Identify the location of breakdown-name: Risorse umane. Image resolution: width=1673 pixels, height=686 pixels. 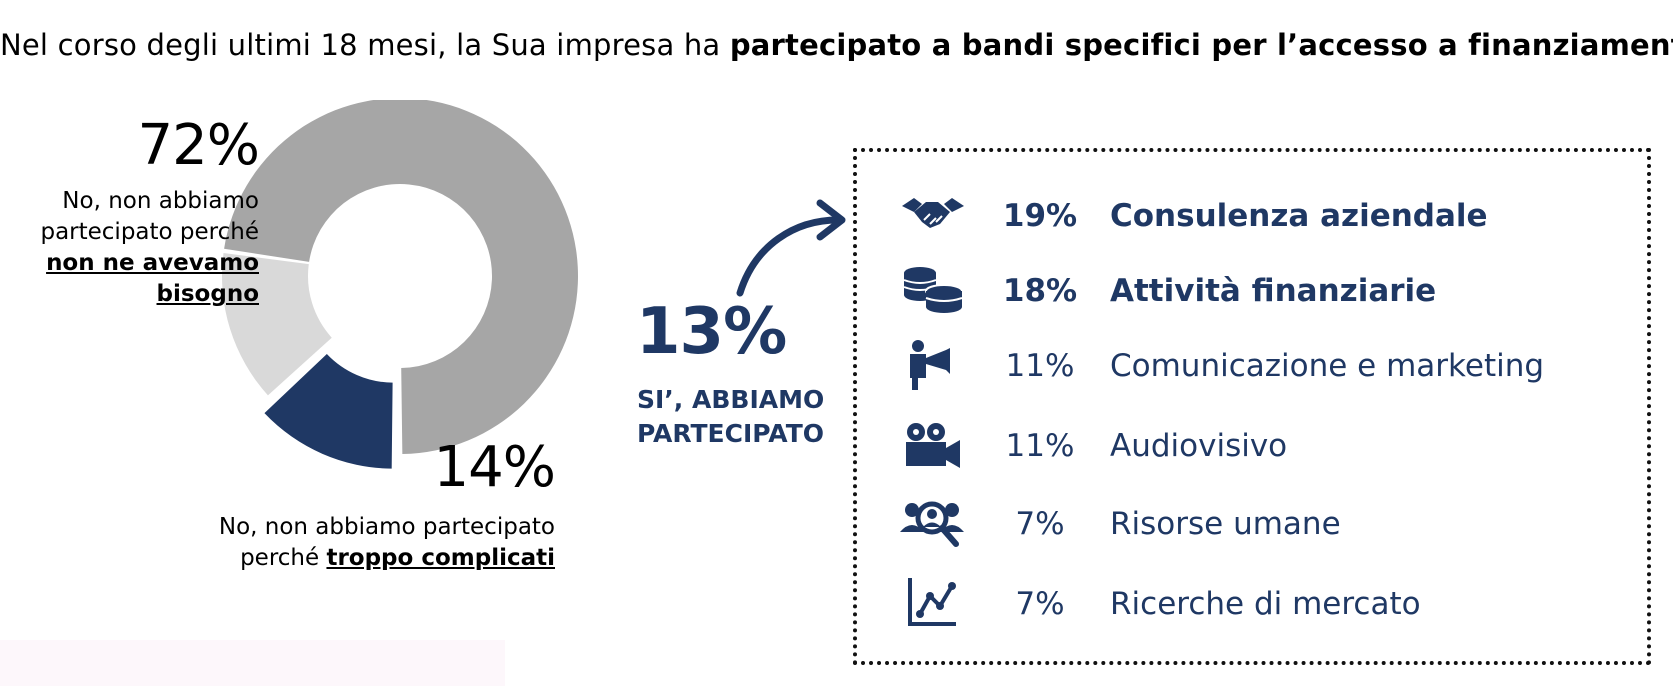
(1225, 524).